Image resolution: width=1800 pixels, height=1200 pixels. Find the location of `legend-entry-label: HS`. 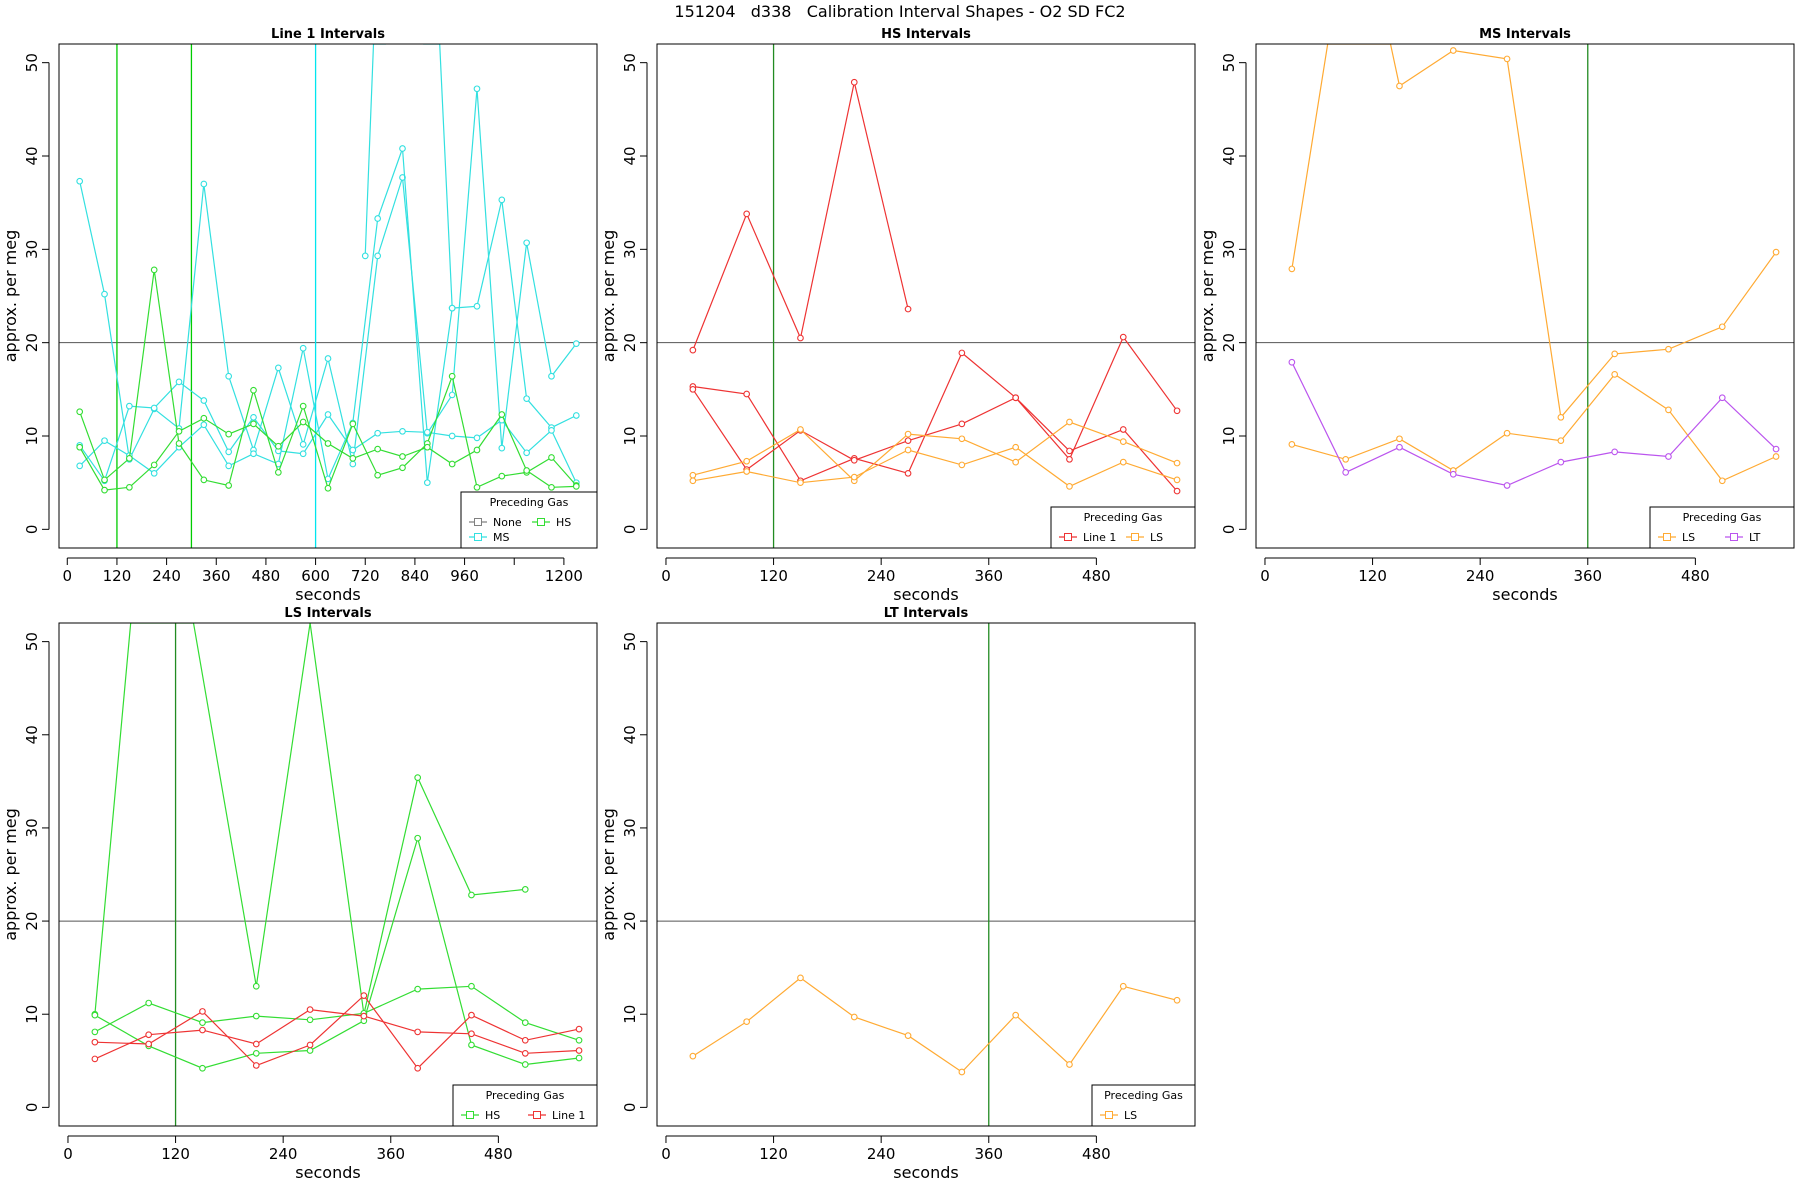

legend-entry-label: HS is located at coordinates (563, 522).